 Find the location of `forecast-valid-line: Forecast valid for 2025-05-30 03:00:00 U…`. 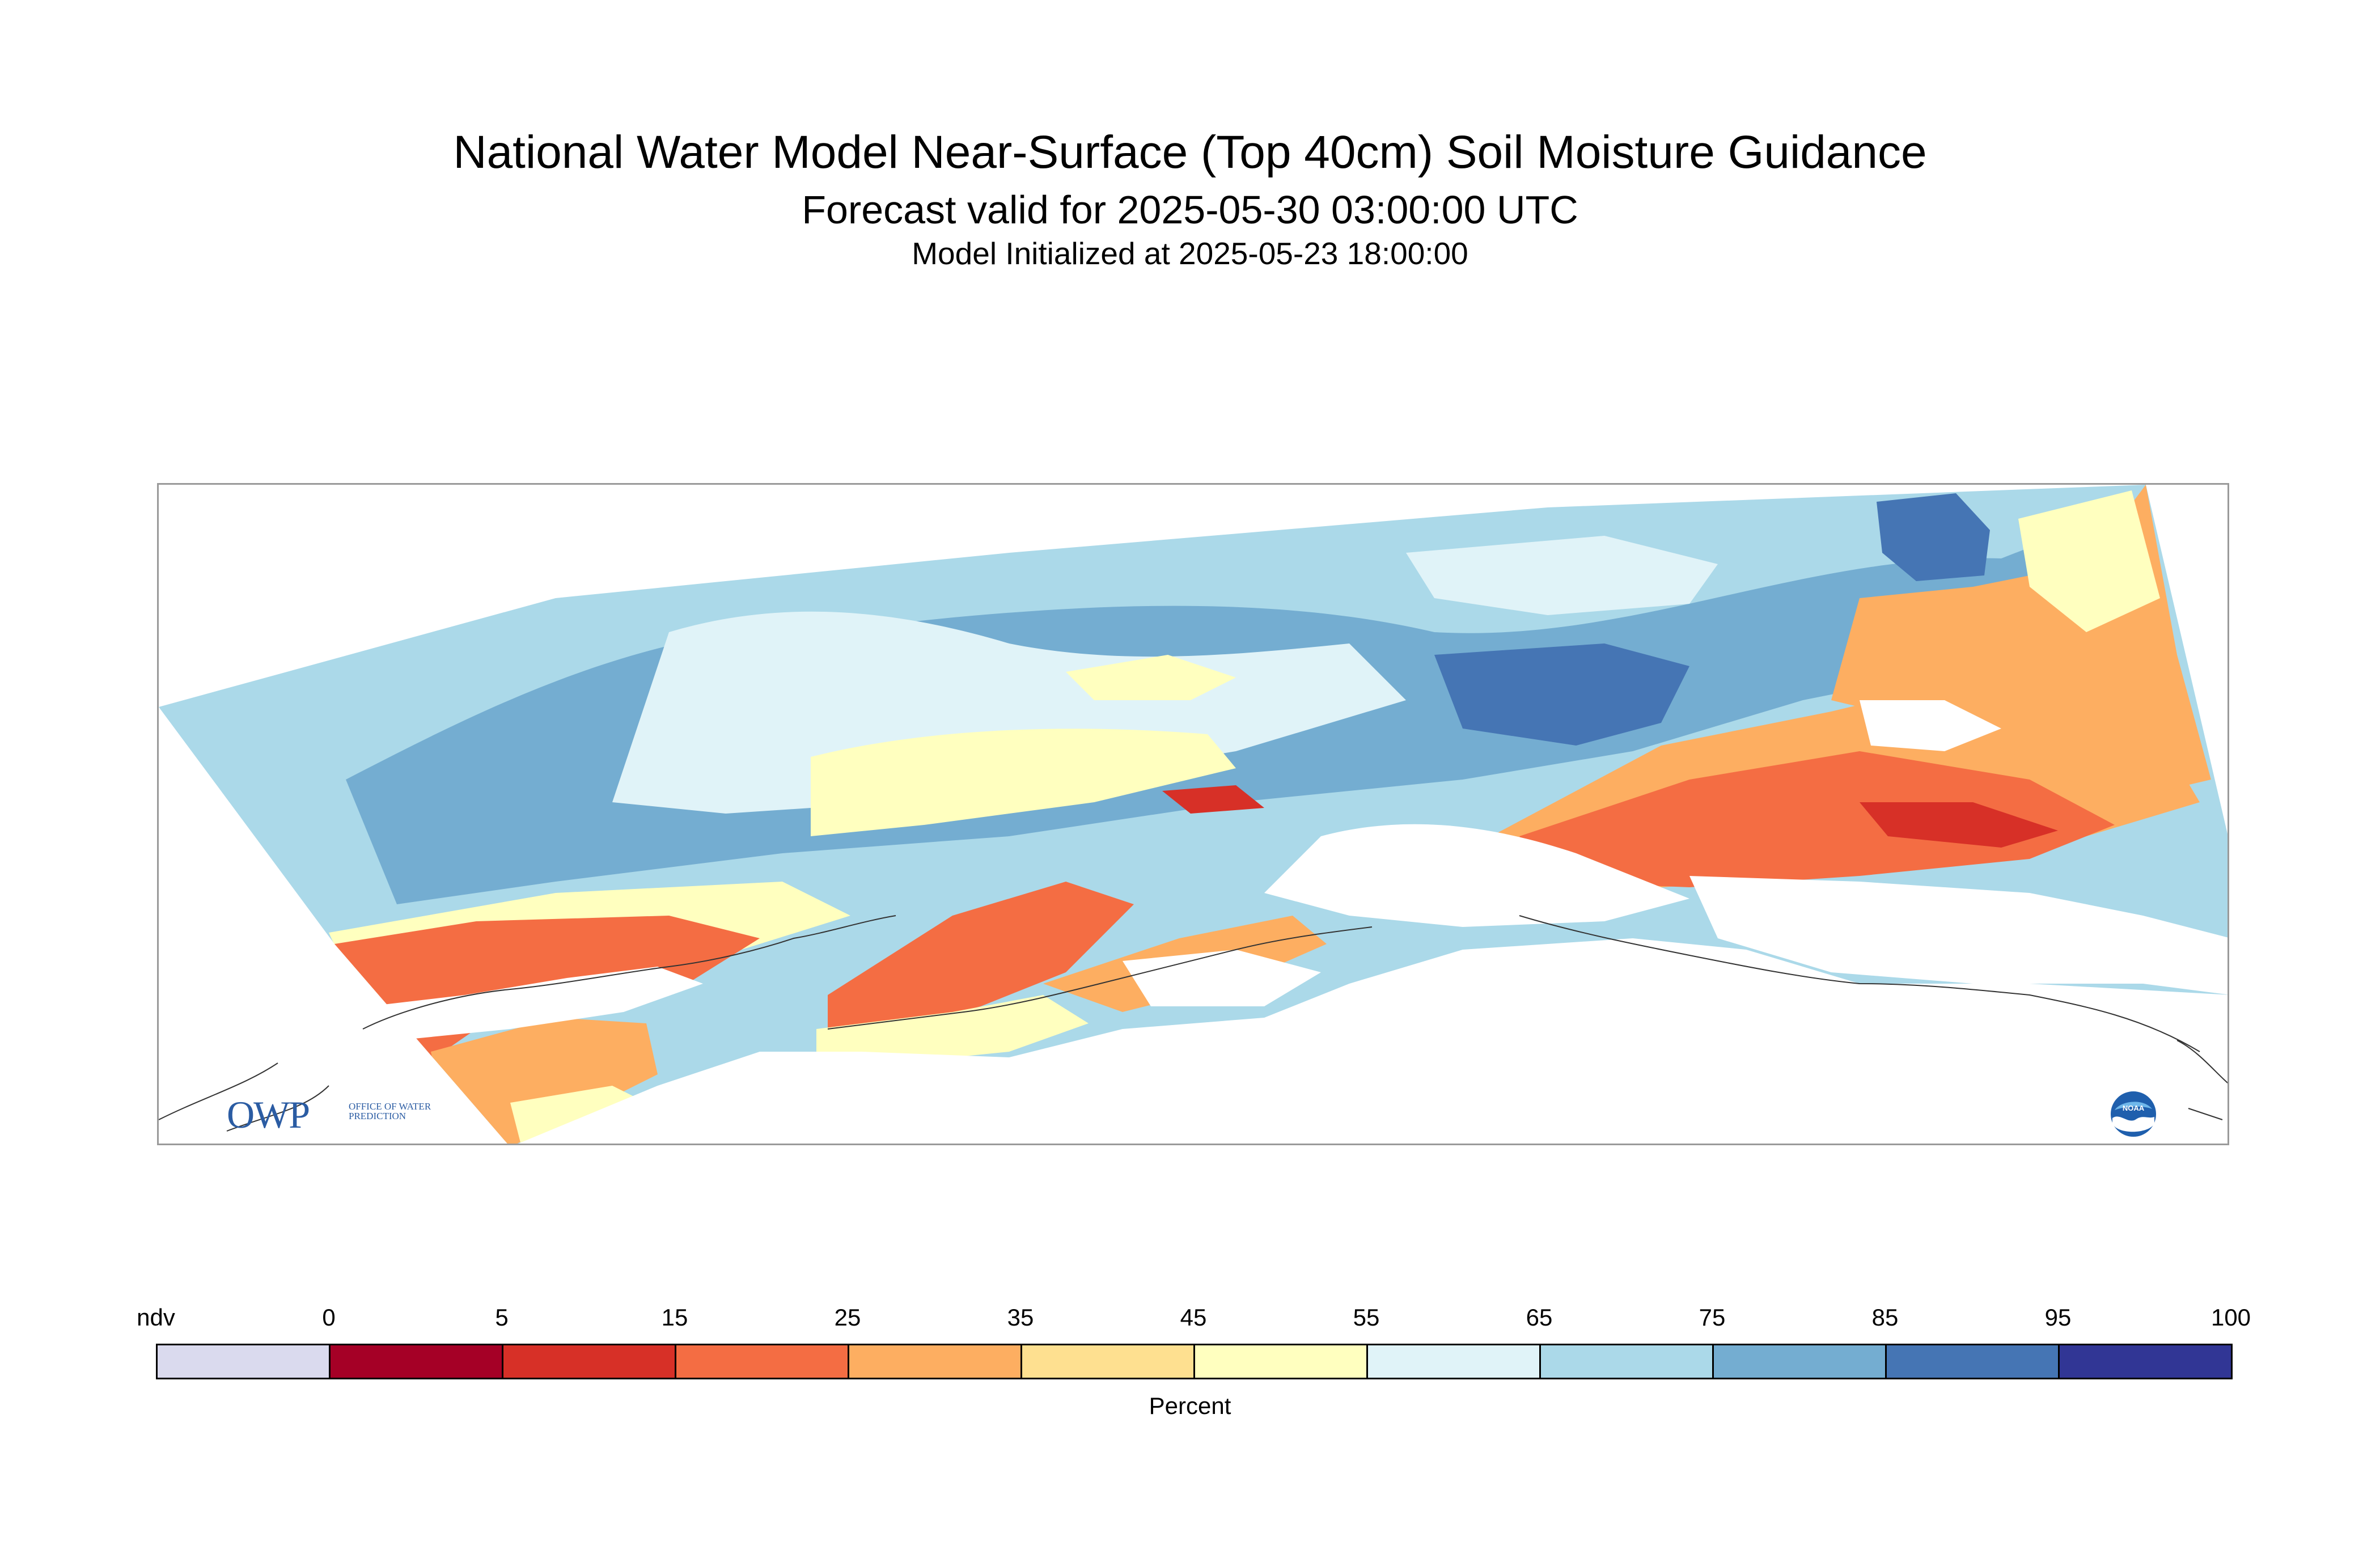

forecast-valid-line: Forecast valid for 2025-05-30 03:00:00 U… is located at coordinates (1190, 210).